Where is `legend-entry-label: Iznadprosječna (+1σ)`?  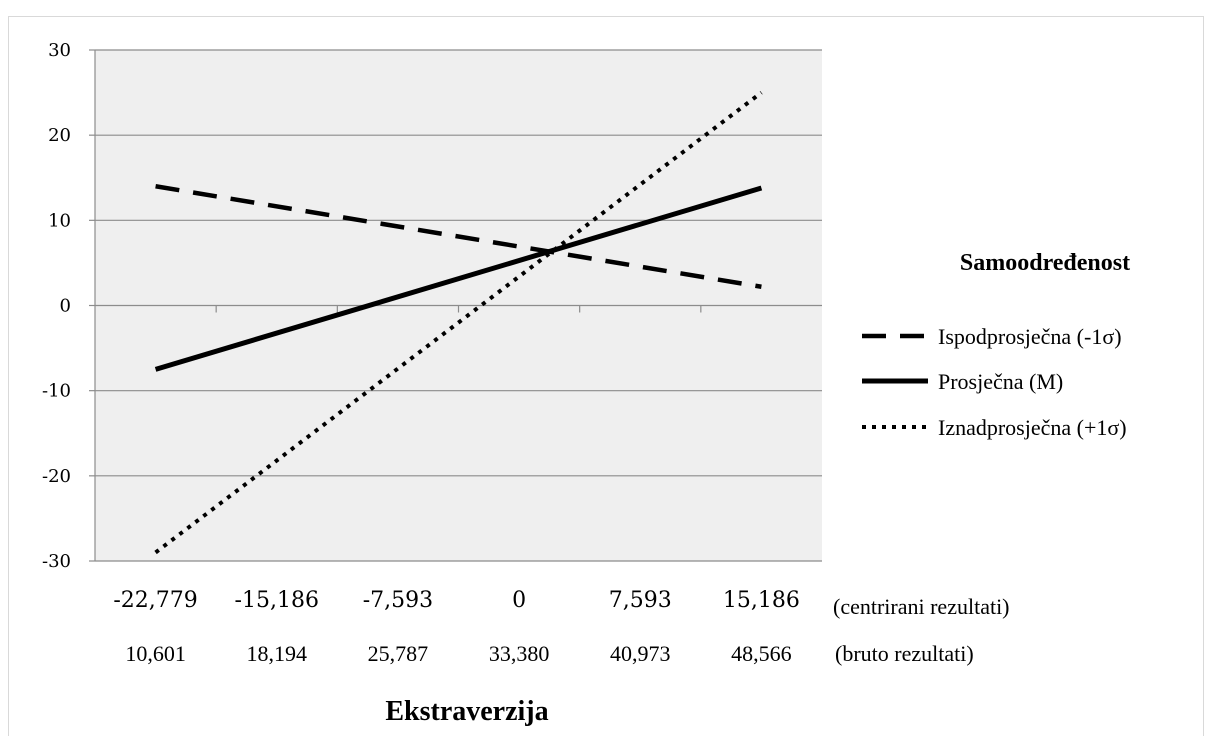
legend-entry-label: Iznadprosječna (+1σ) is located at coordinates (1032, 427).